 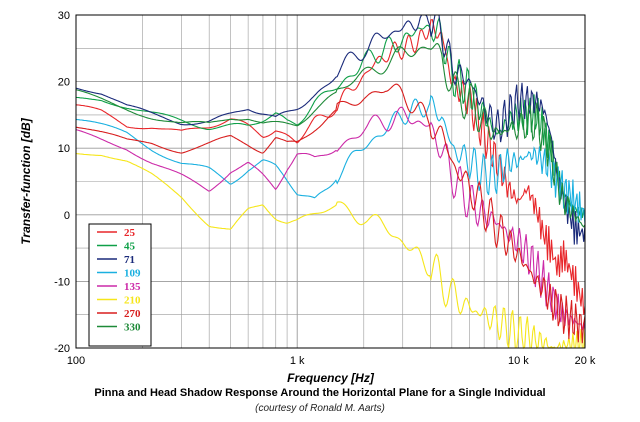 What do you see at coordinates (585, 361) in the screenshot?
I see `x-tick-label: 20 k` at bounding box center [585, 361].